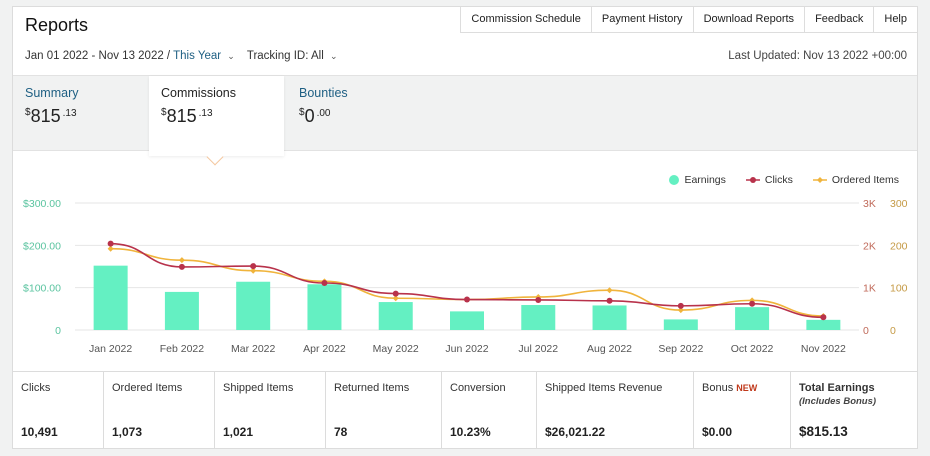 The height and width of the screenshot is (456, 930). Describe the element at coordinates (238, 432) in the screenshot. I see `stat-shipped-value: 1,021` at that location.